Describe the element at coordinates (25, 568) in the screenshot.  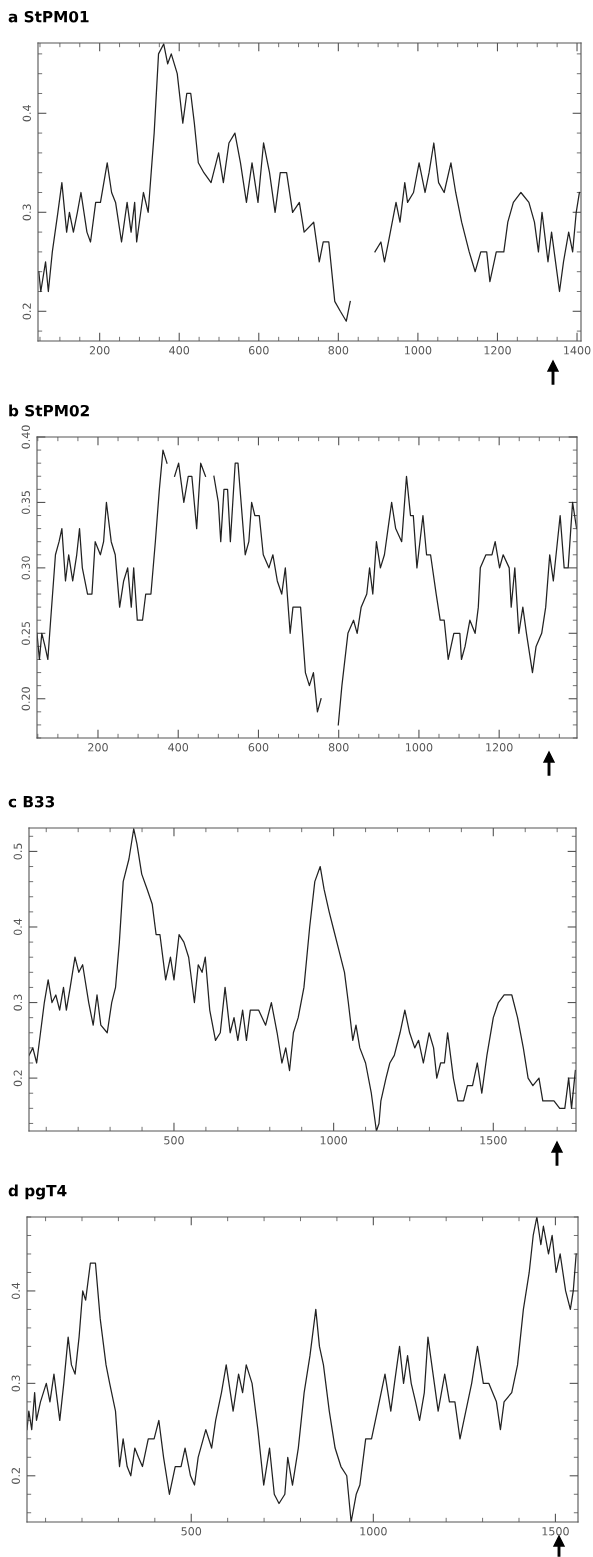
I see `y-tick-label: 0.30` at that location.